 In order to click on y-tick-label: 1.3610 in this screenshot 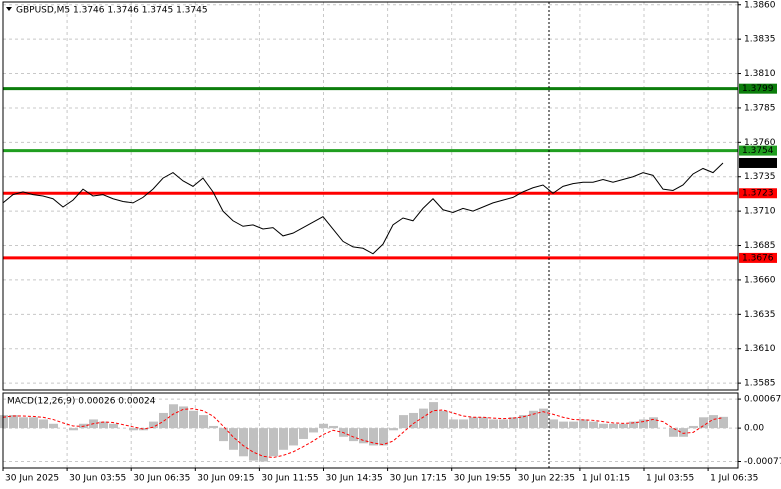, I will do `click(760, 349)`.